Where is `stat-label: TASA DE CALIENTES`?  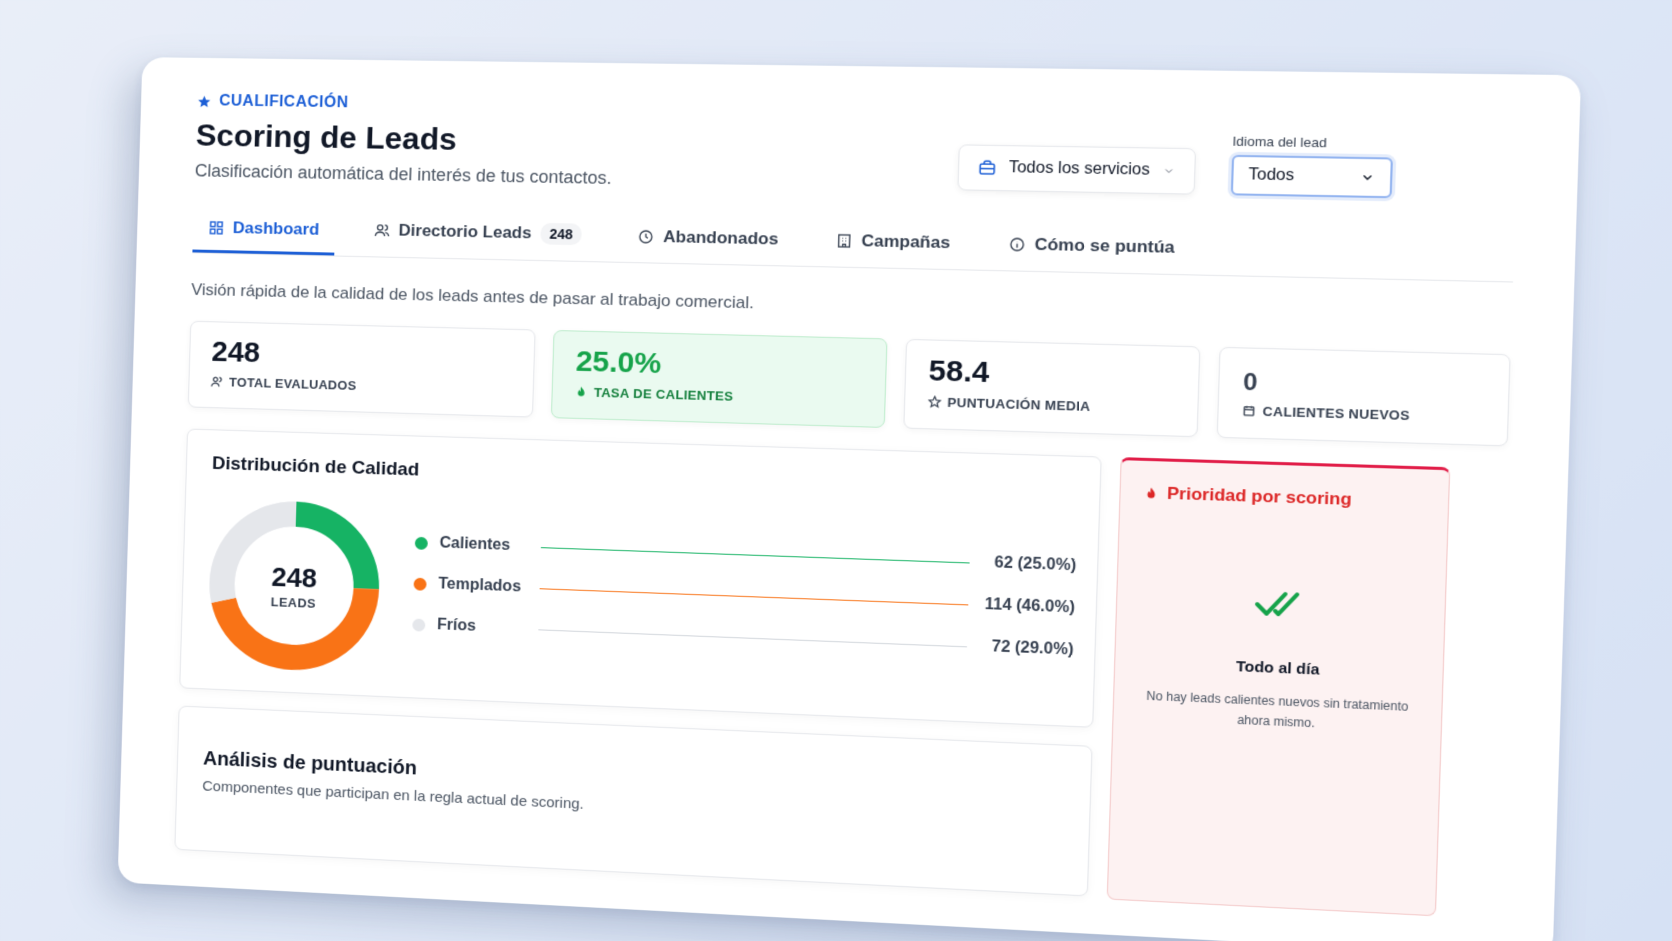 stat-label: TASA DE CALIENTES is located at coordinates (718, 395).